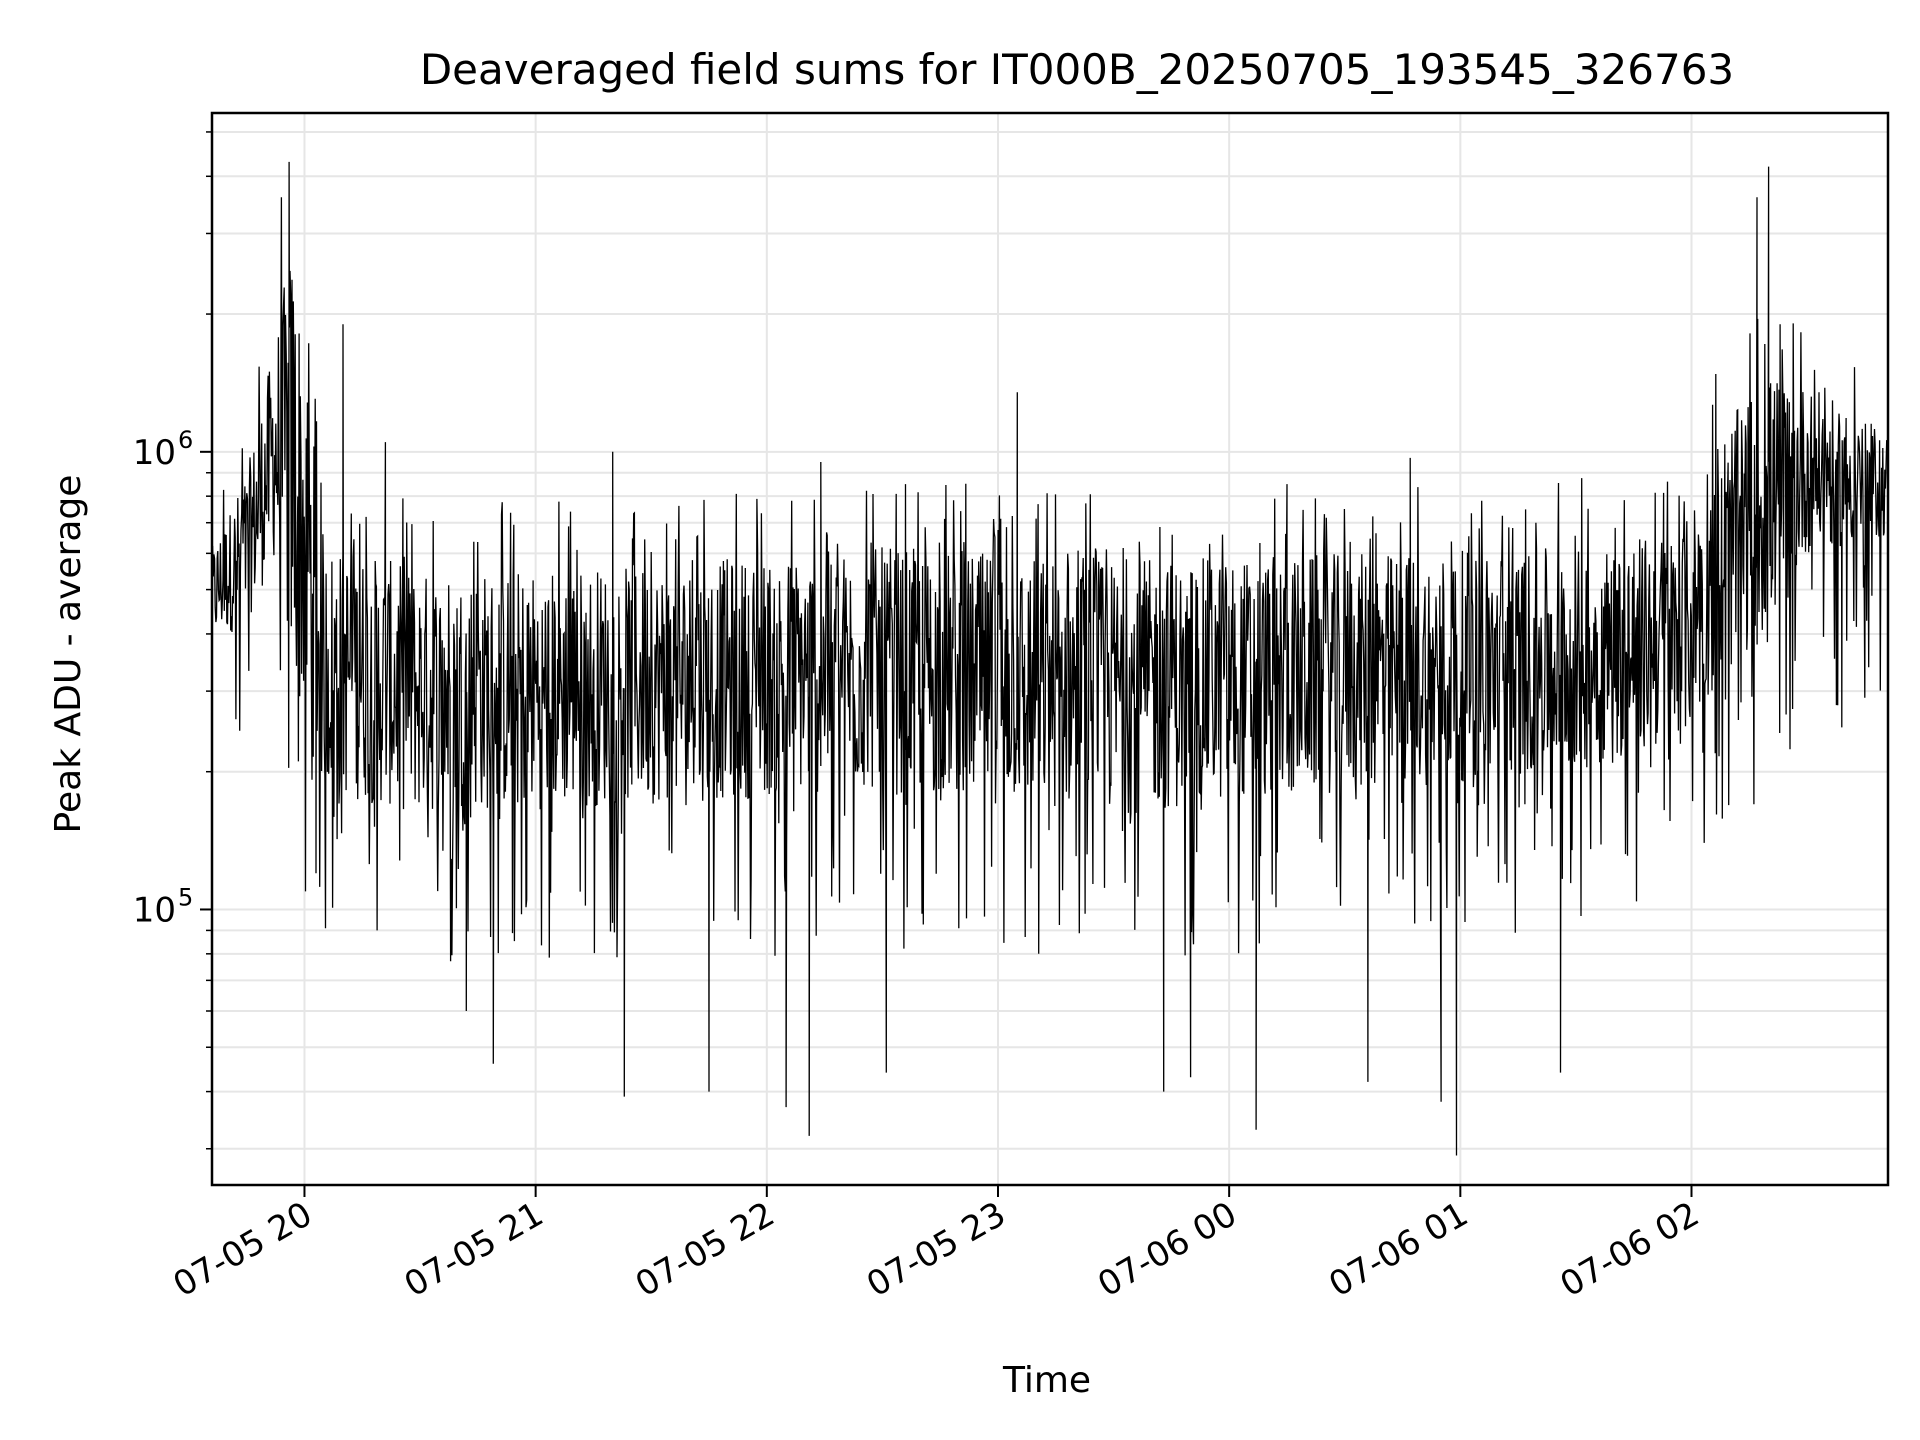 The width and height of the screenshot is (1920, 1440). What do you see at coordinates (243, 1249) in the screenshot?
I see `x-tick-label: 07-05 20` at bounding box center [243, 1249].